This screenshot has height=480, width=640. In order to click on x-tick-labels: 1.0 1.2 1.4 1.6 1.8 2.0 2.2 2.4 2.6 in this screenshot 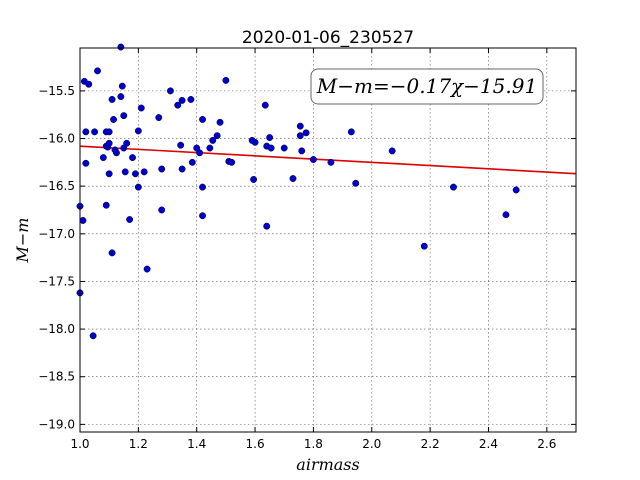, I will do `click(313, 444)`.